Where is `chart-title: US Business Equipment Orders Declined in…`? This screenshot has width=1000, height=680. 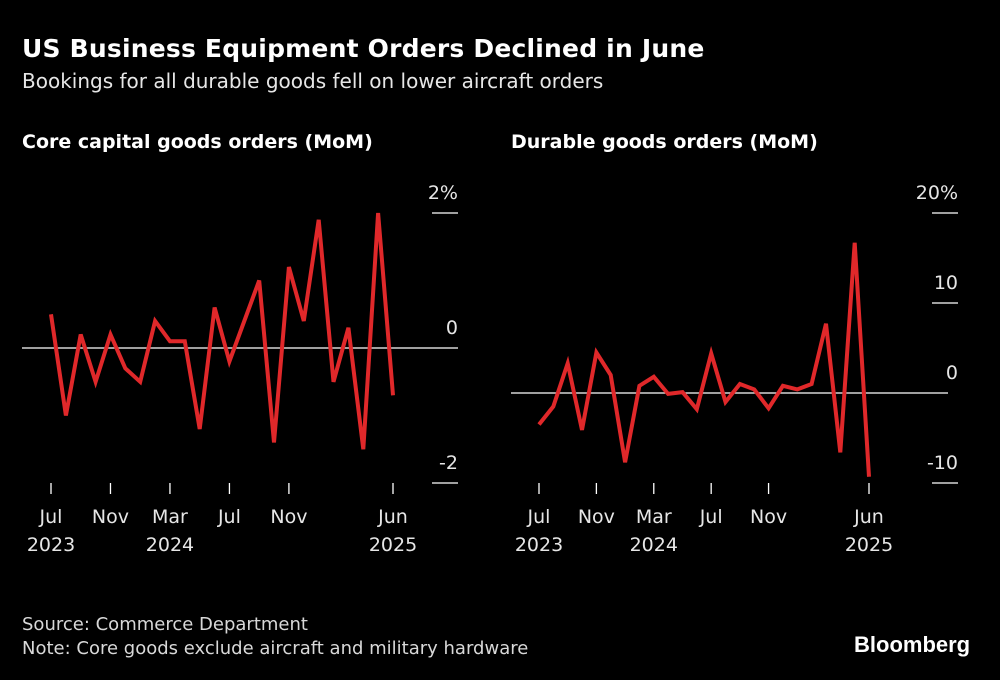
chart-title: US Business Equipment Orders Declined in… is located at coordinates (363, 48).